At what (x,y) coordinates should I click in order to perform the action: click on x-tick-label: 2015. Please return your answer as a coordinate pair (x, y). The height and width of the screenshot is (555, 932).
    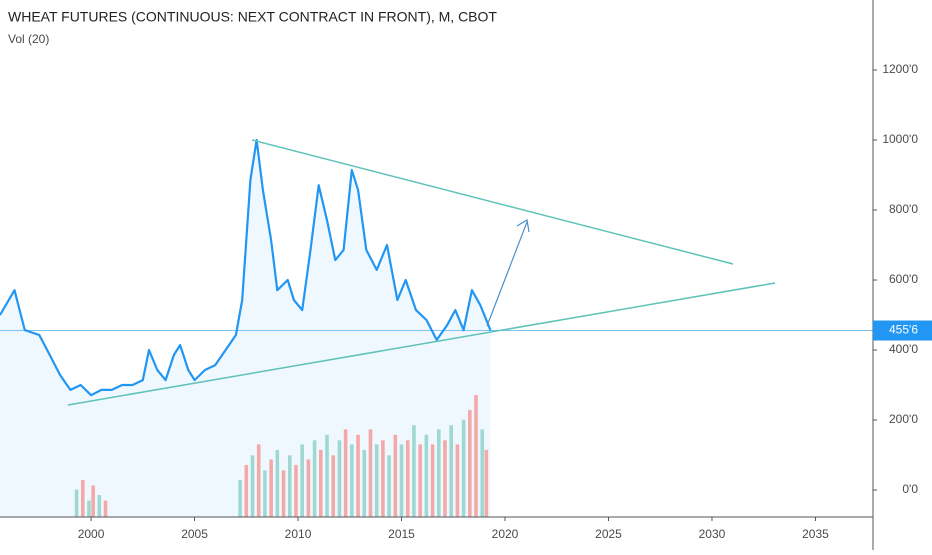
    Looking at the image, I should click on (401, 534).